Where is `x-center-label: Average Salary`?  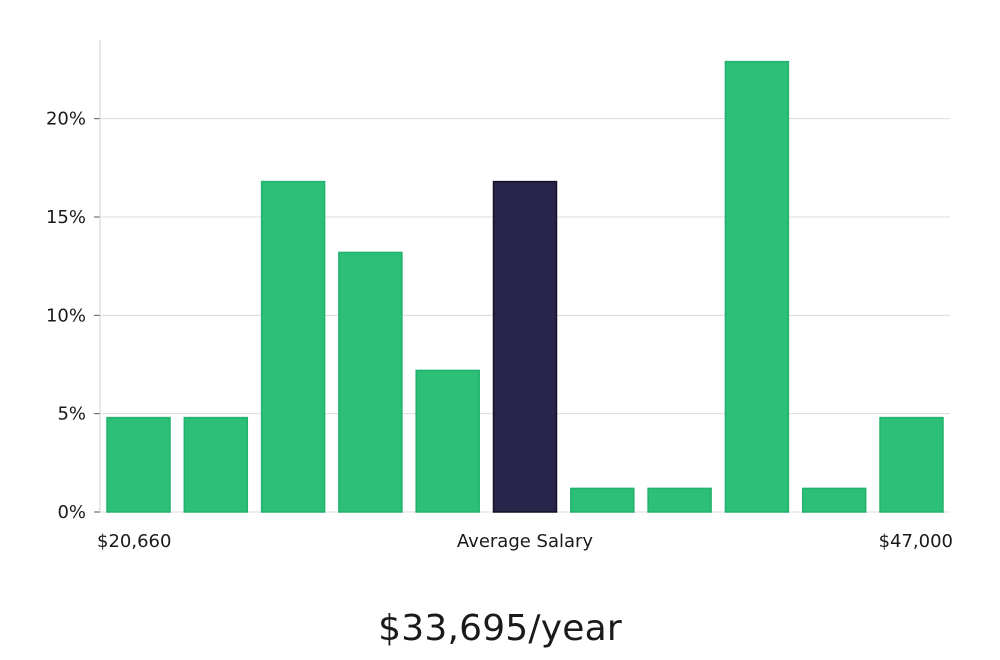
x-center-label: Average Salary is located at coordinates (525, 541).